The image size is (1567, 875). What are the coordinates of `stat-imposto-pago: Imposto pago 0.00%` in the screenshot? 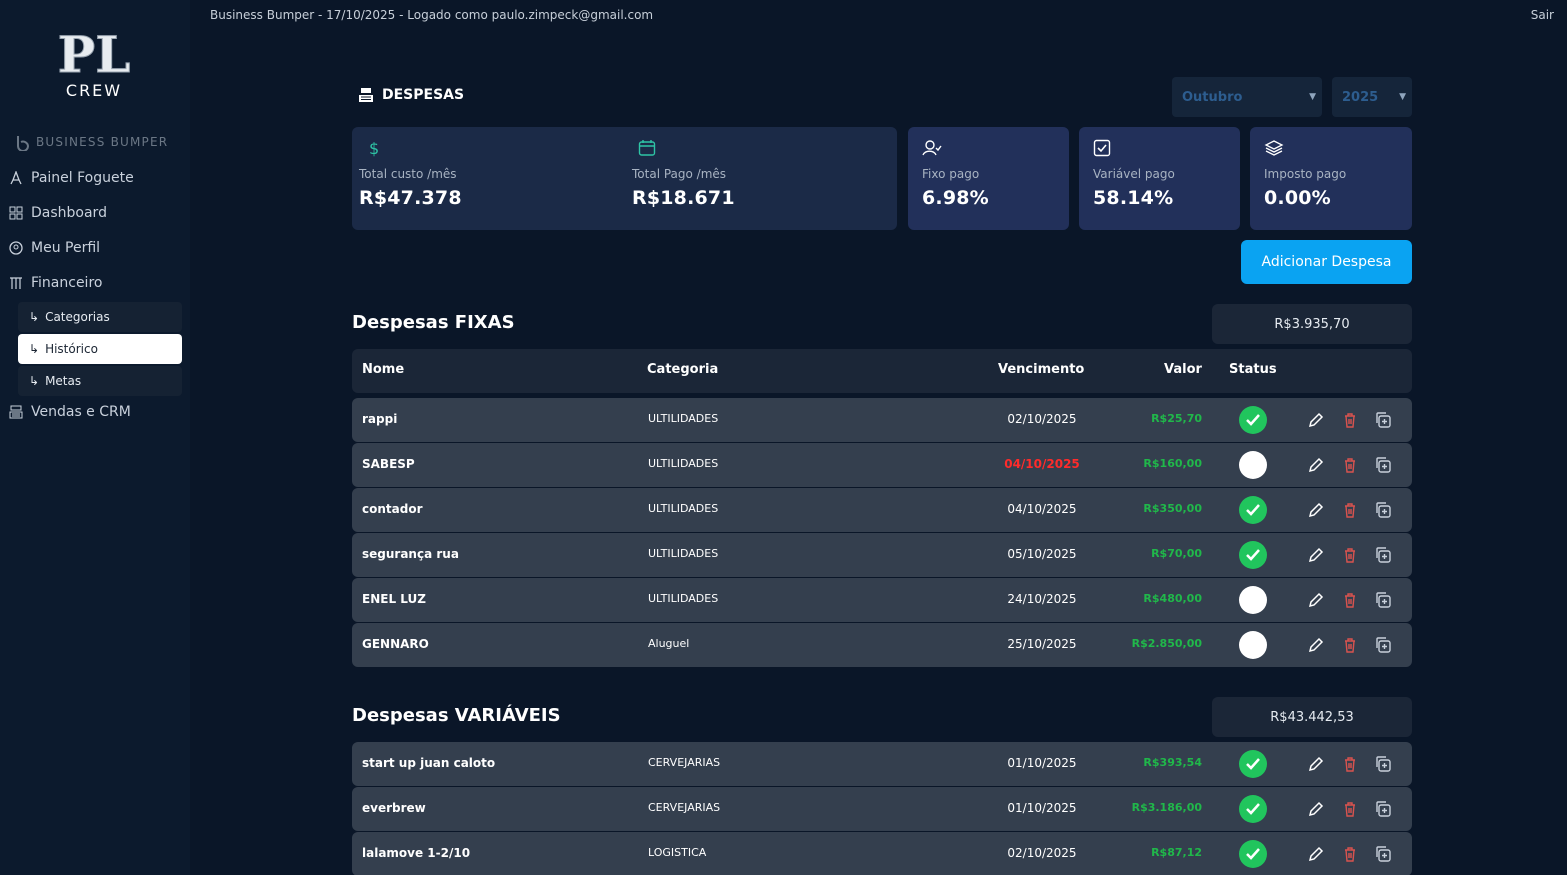 It's located at (1305, 174).